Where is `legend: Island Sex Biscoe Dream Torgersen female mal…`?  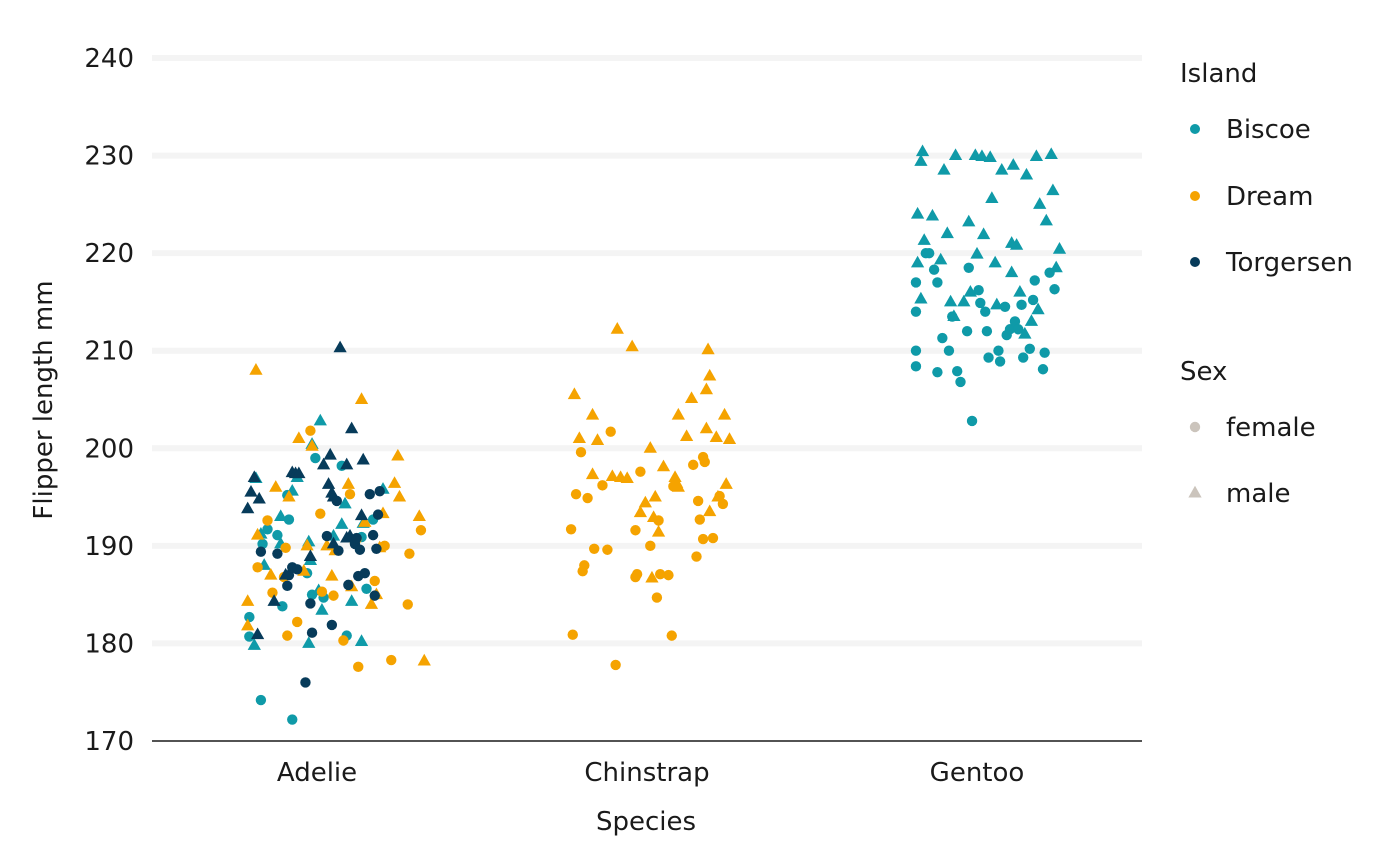 legend: Island Sex Biscoe Dream Torgersen female mal… is located at coordinates (1266, 284).